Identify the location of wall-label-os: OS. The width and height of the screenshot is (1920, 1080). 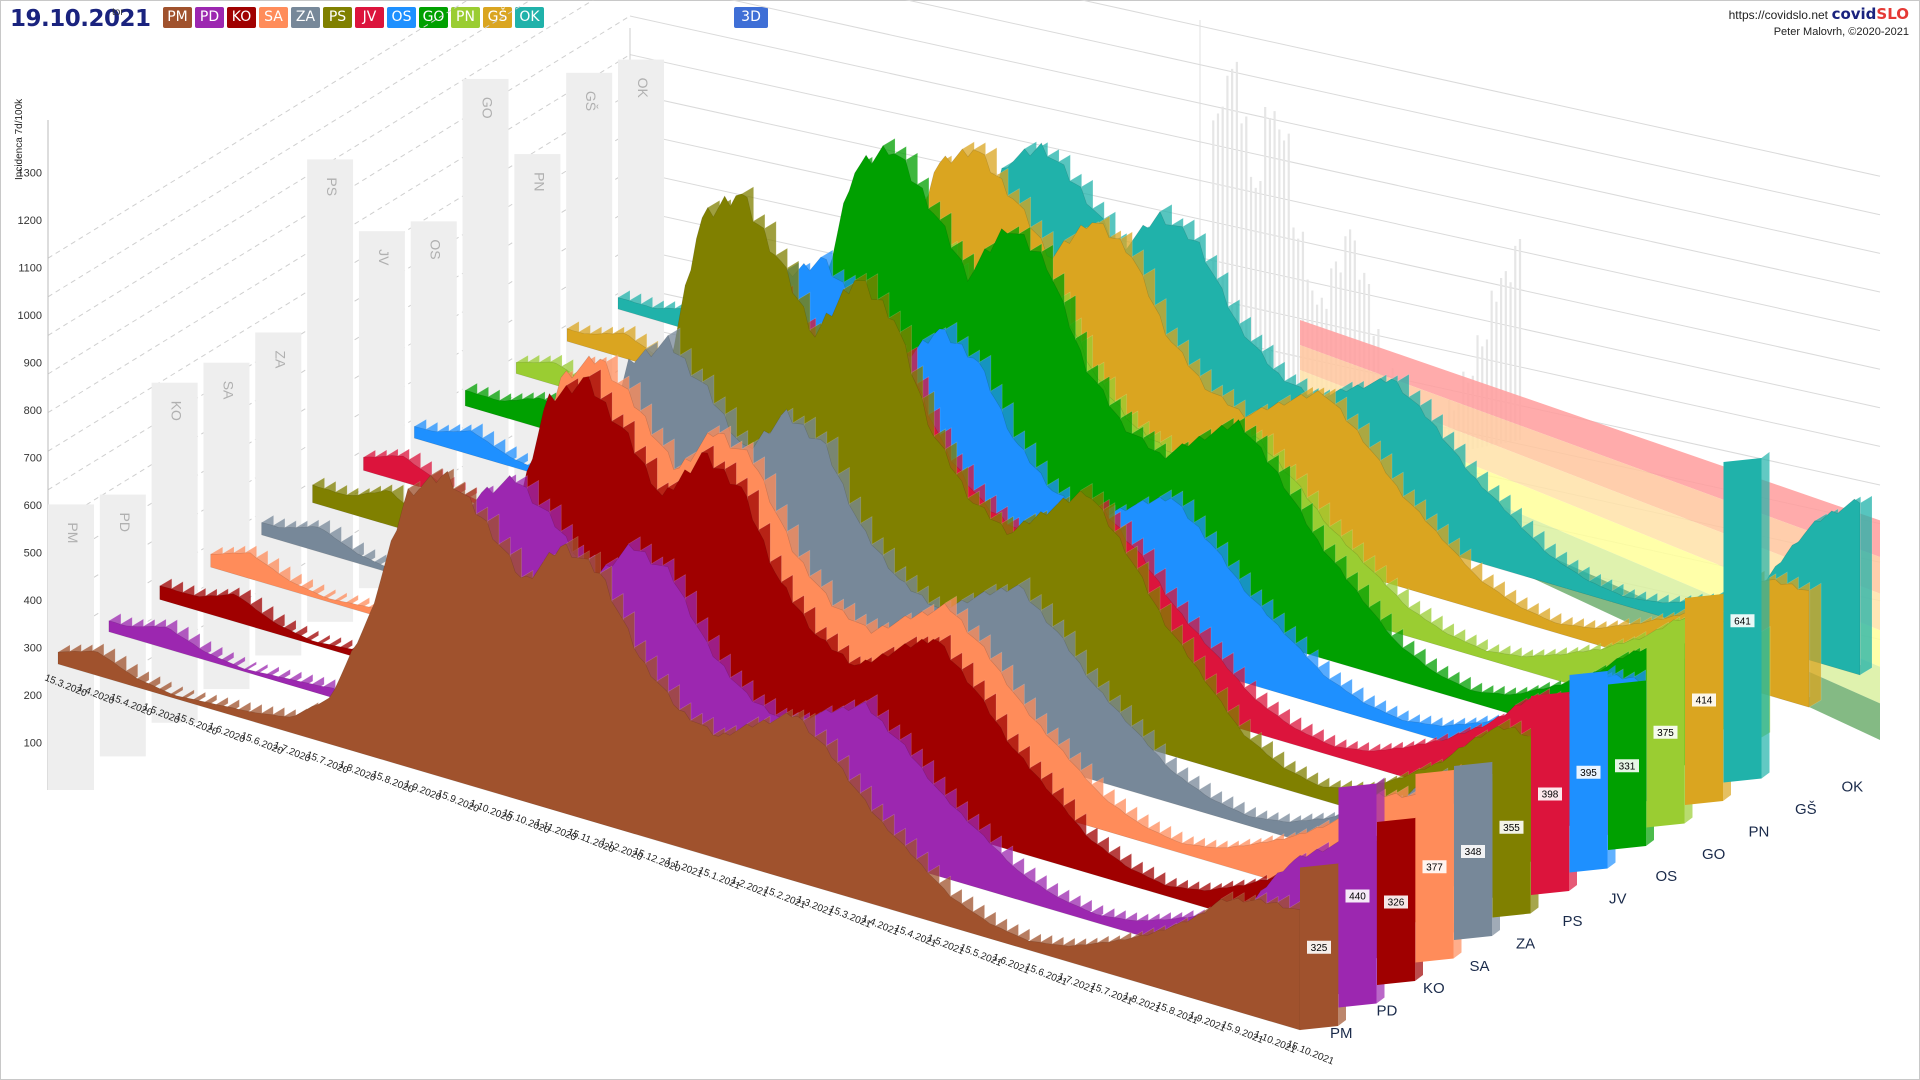
(436, 249).